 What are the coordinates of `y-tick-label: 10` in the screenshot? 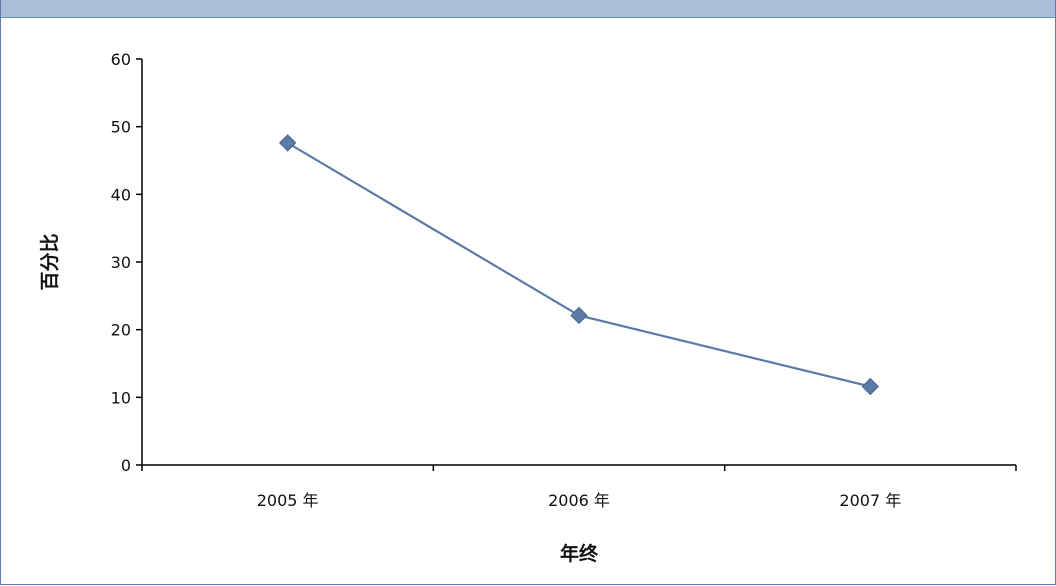 It's located at (121, 397).